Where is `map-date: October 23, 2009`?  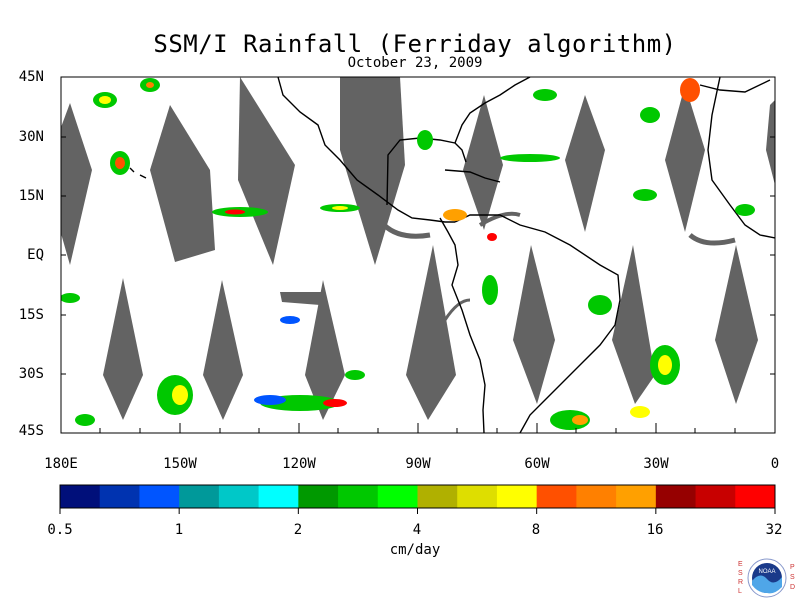
map-date: October 23, 2009 is located at coordinates (415, 63).